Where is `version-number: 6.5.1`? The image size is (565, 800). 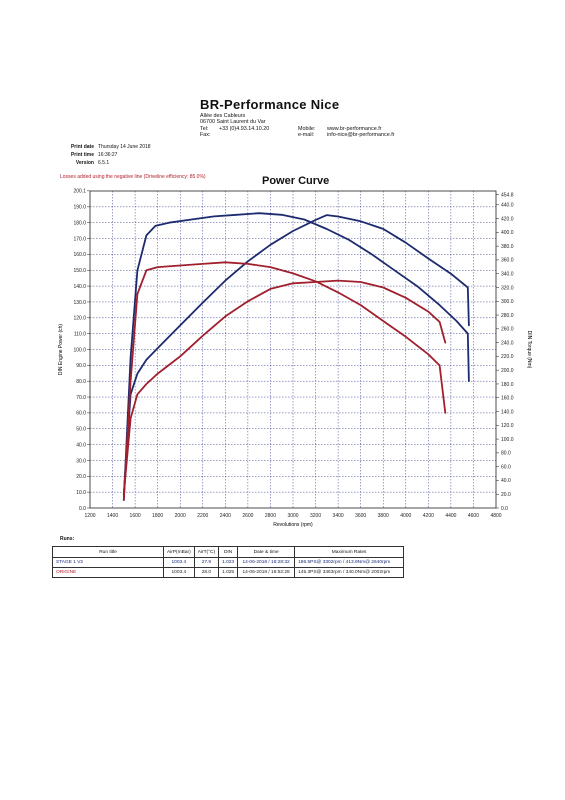 version-number: 6.5.1 is located at coordinates (104, 163).